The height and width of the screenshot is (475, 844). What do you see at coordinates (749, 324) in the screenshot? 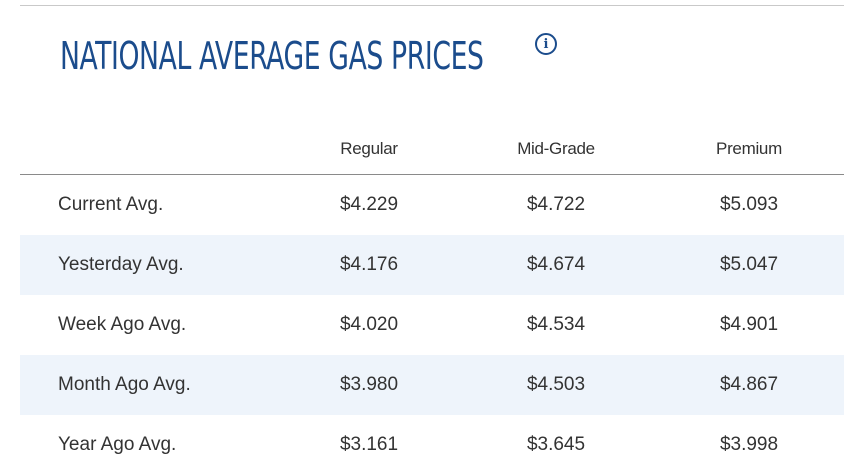
I see `premium-price: $4.901` at bounding box center [749, 324].